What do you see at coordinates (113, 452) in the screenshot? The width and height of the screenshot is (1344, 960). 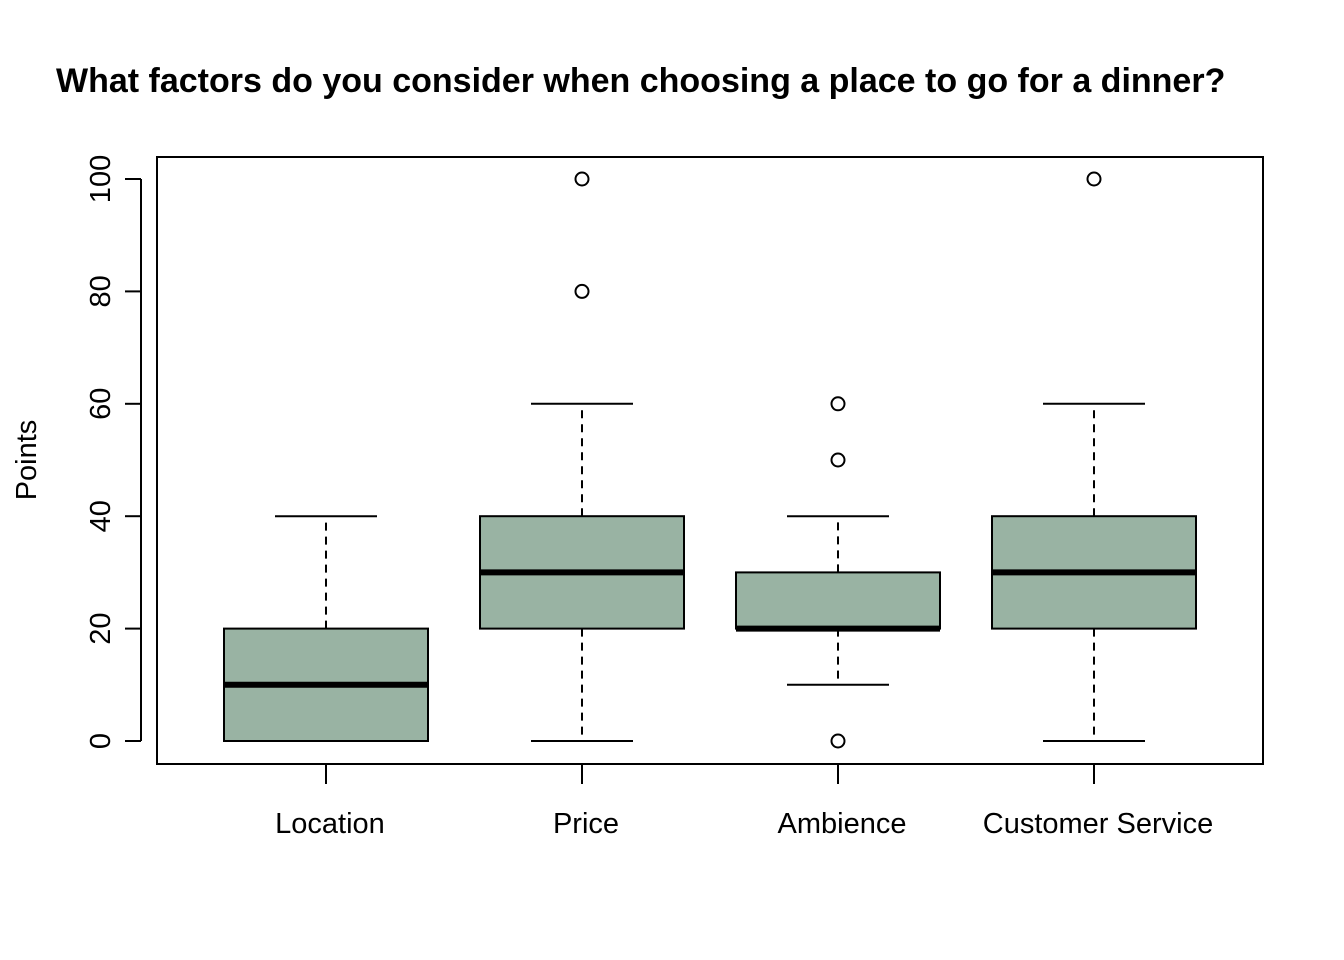 I see `y-axis: 0 20 40 60 80 100` at bounding box center [113, 452].